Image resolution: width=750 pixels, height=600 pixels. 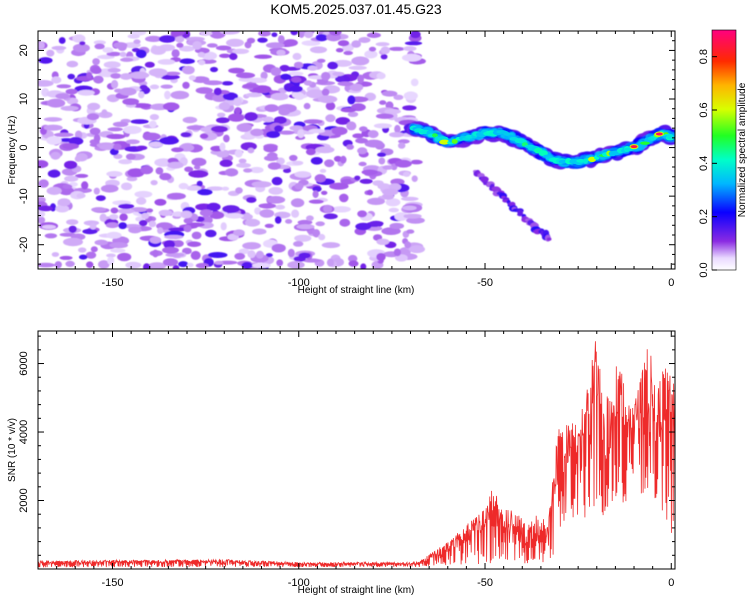 What do you see at coordinates (704, 269) in the screenshot?
I see `colorbar-tick-label: 0.0` at bounding box center [704, 269].